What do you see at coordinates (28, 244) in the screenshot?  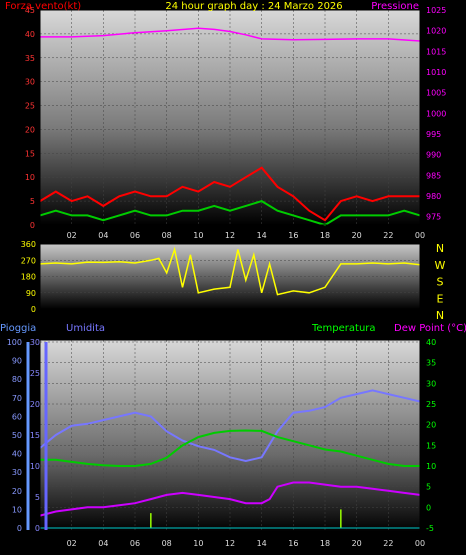 I see `direction-tick-label: 360` at bounding box center [28, 244].